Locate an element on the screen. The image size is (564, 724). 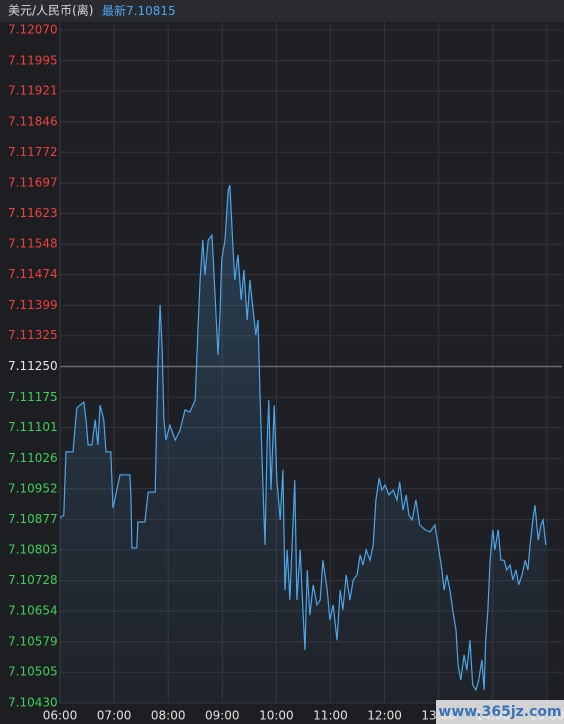
y-tick-label: 7.11623 is located at coordinates (33, 213).